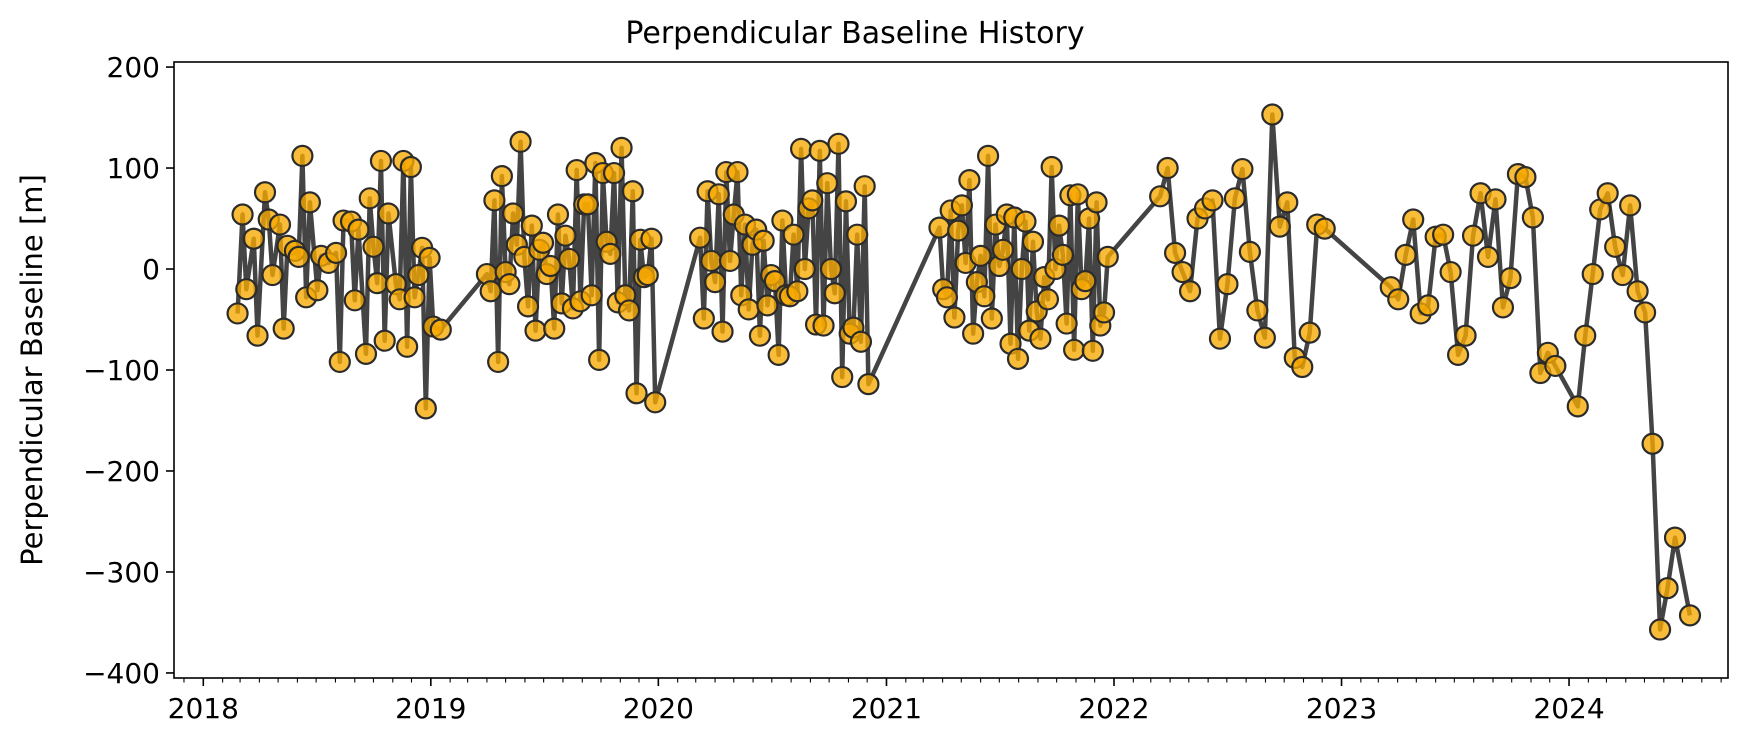 The width and height of the screenshot is (1745, 750). I want to click on x-tick-label: 2022, so click(1113, 708).